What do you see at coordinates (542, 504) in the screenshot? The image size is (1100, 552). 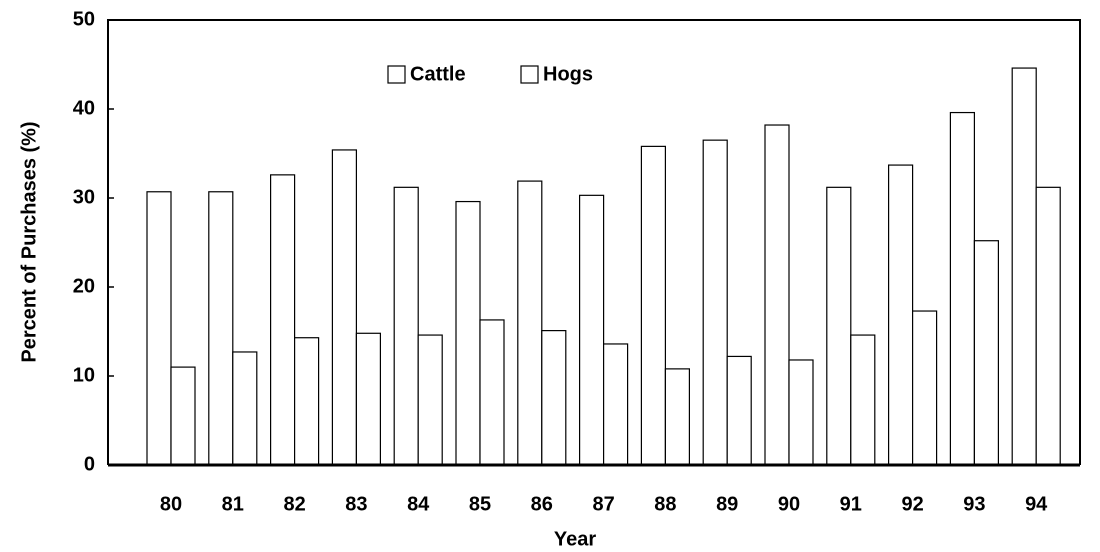 I see `x-tick-label: 86` at bounding box center [542, 504].